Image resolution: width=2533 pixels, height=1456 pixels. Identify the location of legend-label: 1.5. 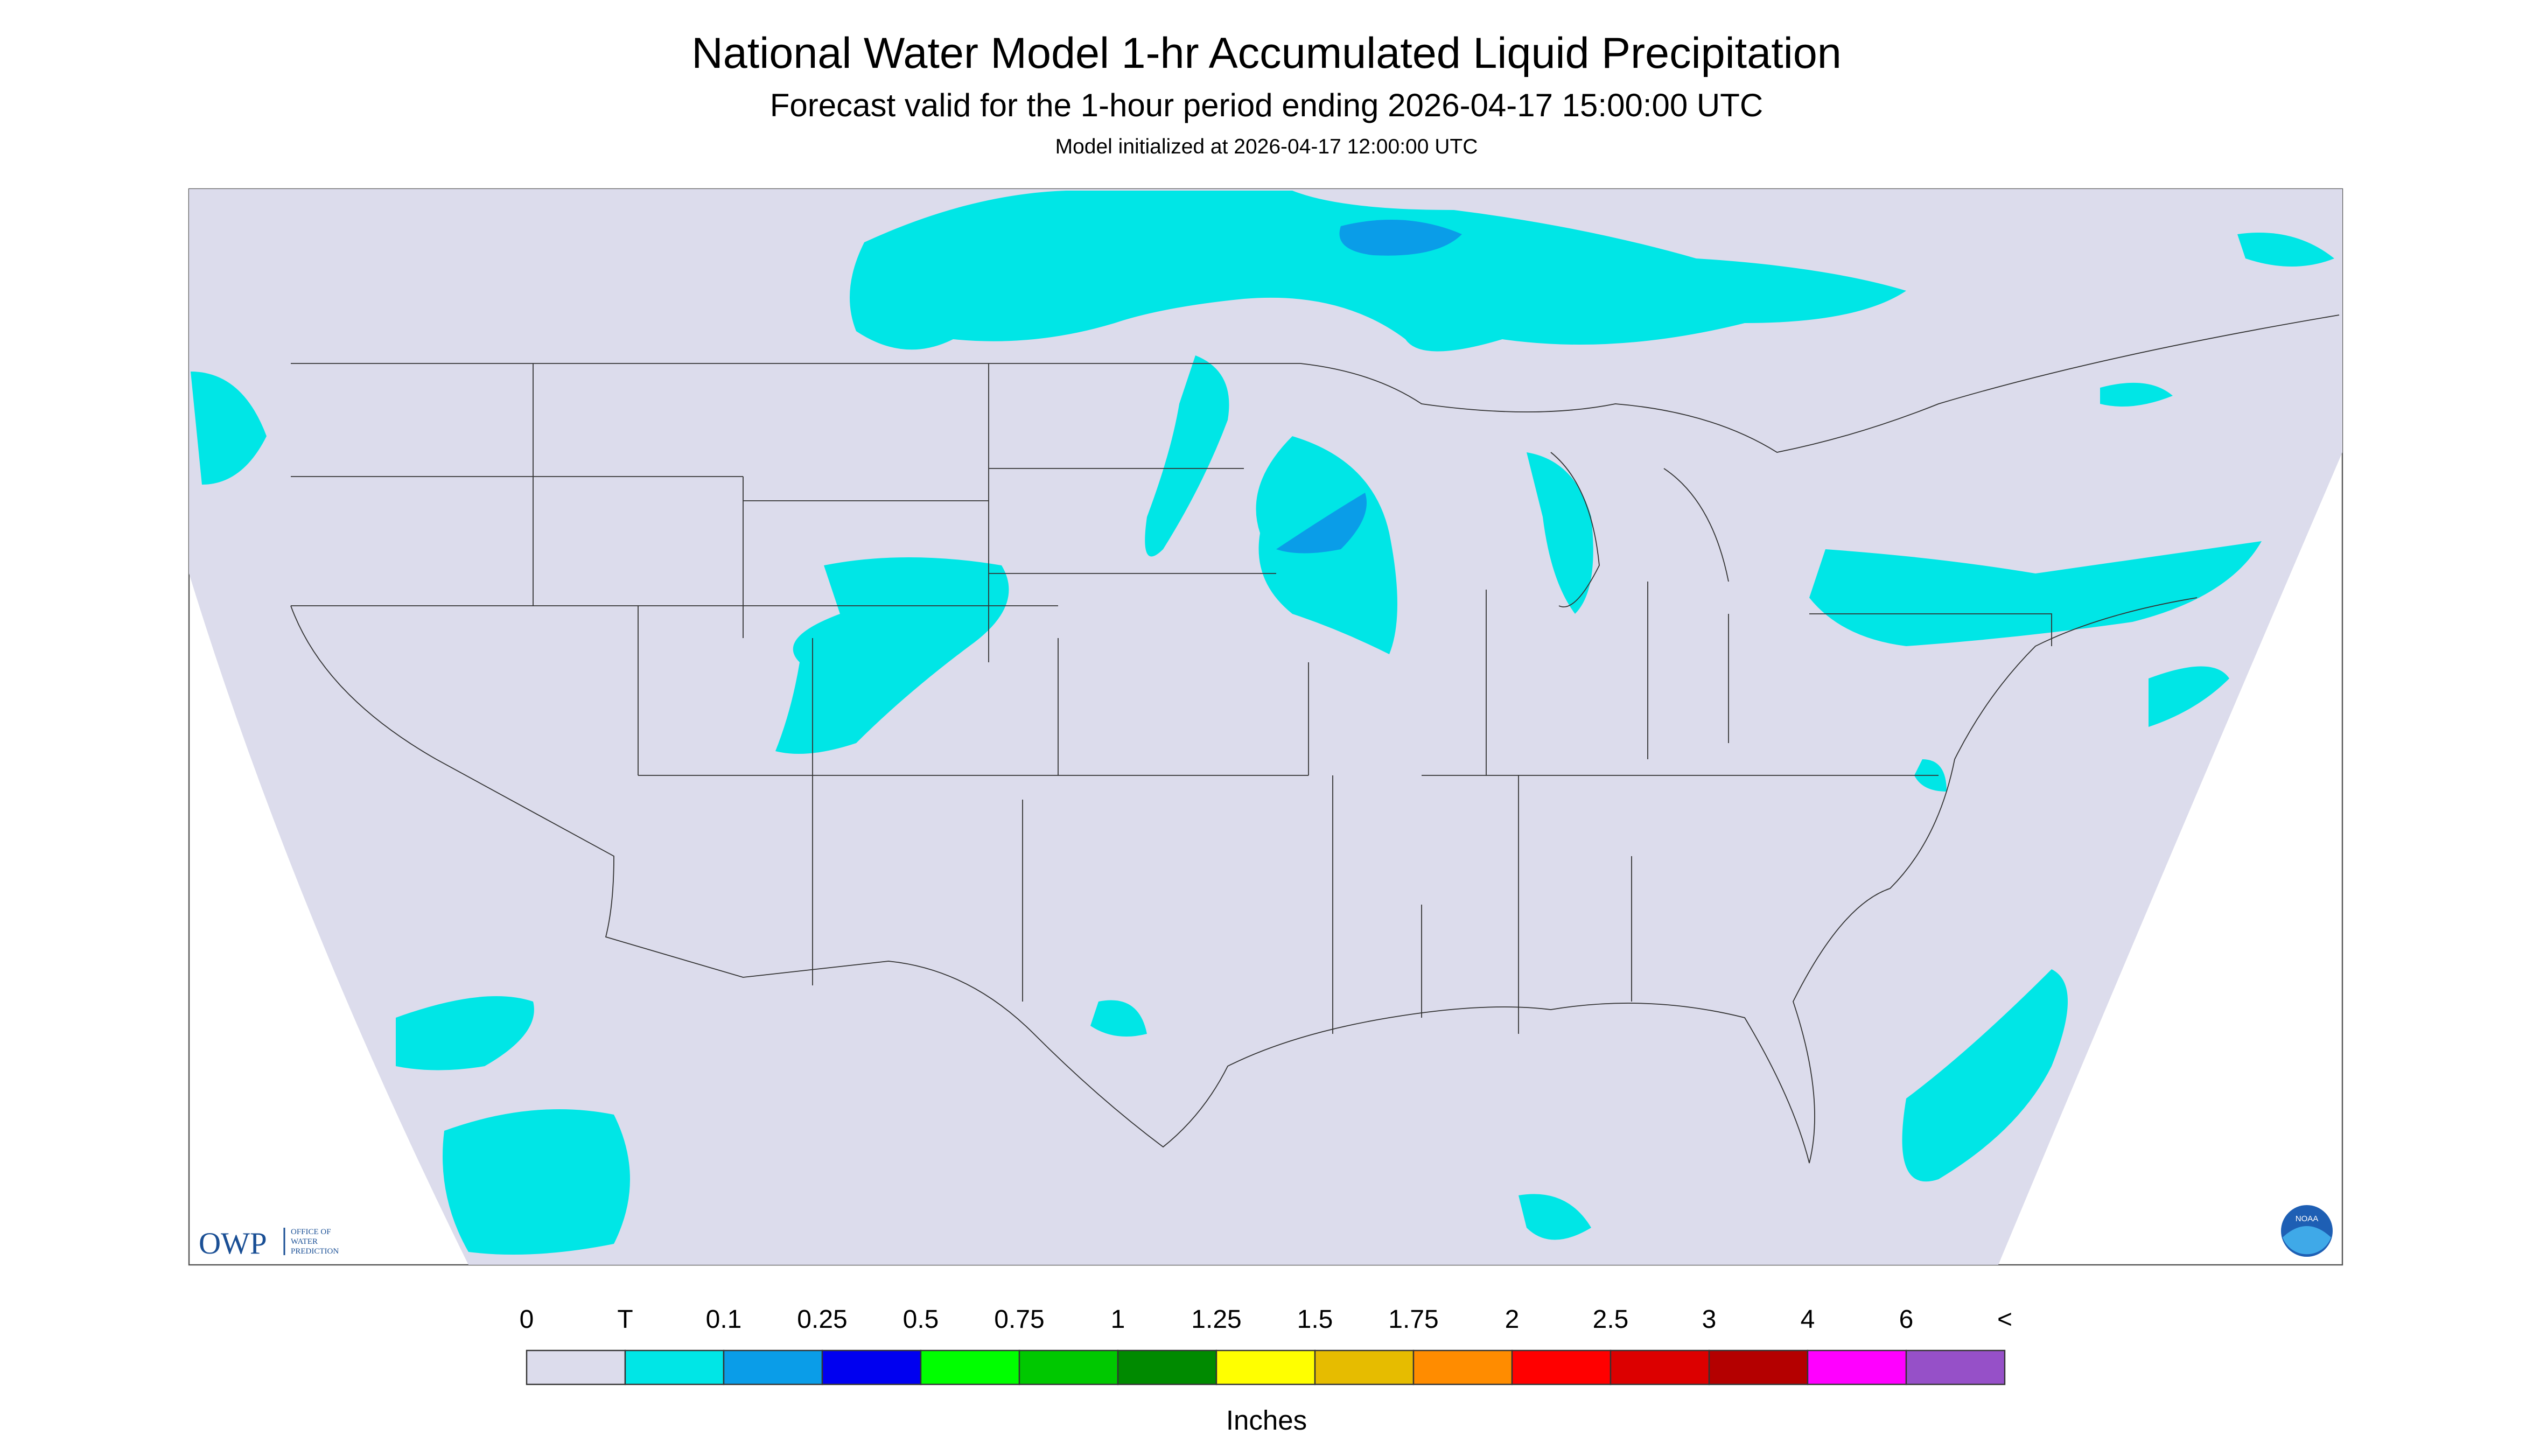
(1315, 1319).